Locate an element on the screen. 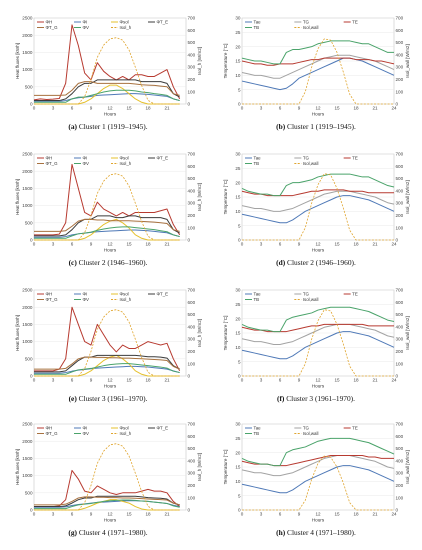 Image resolution: width=422 pixels, height=550 pixels. y2-axis-label: Isol_h [W/m2] is located at coordinates (199, 467).